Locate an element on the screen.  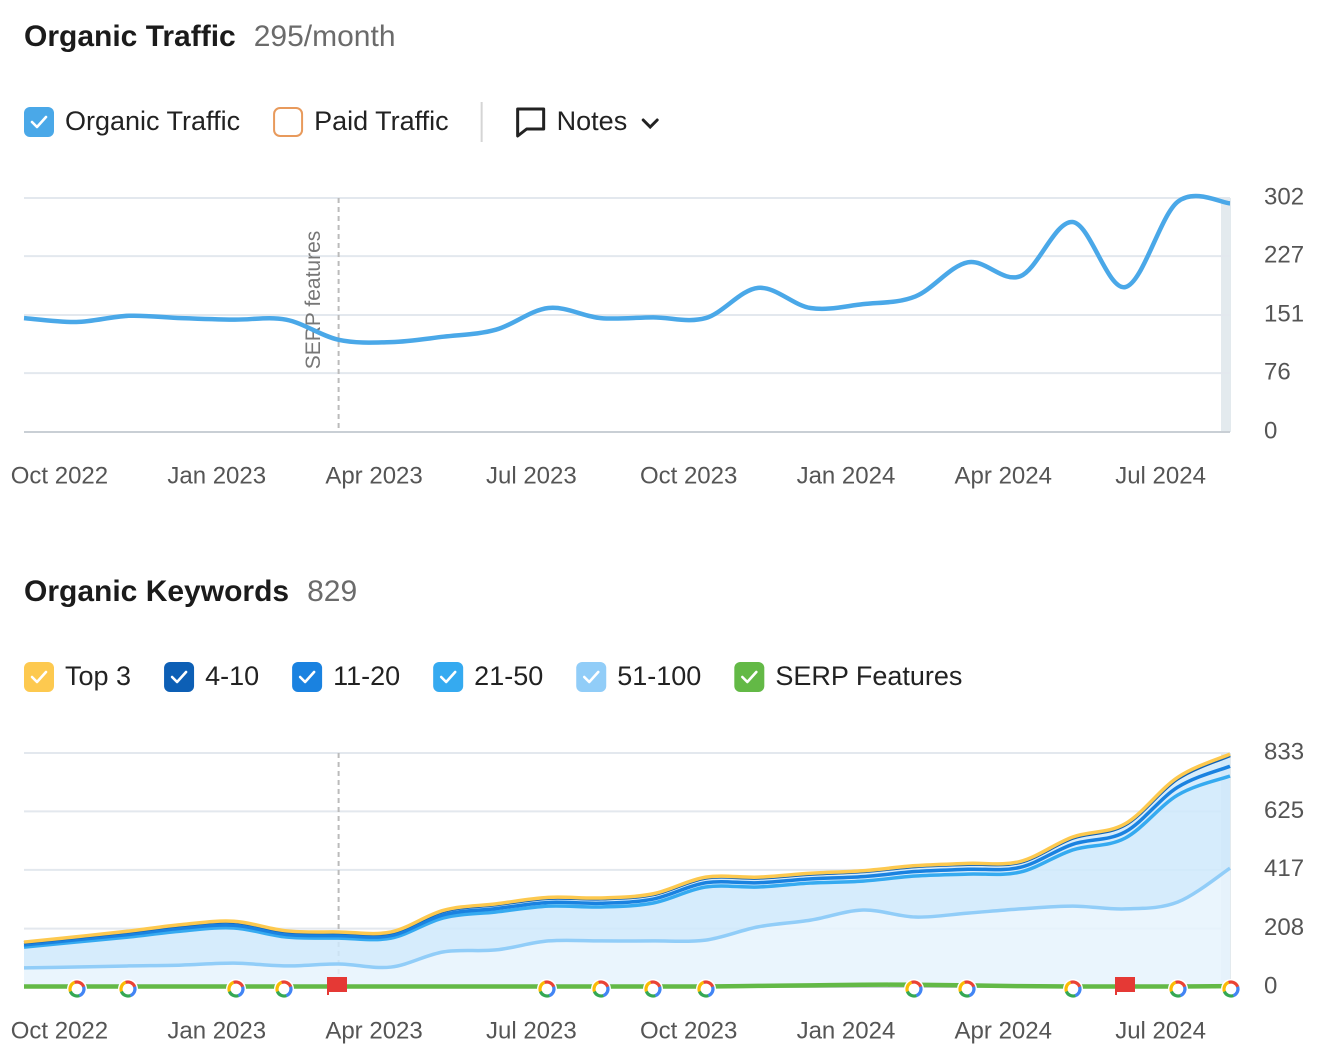
section-subtitle: 829 is located at coordinates (332, 591).